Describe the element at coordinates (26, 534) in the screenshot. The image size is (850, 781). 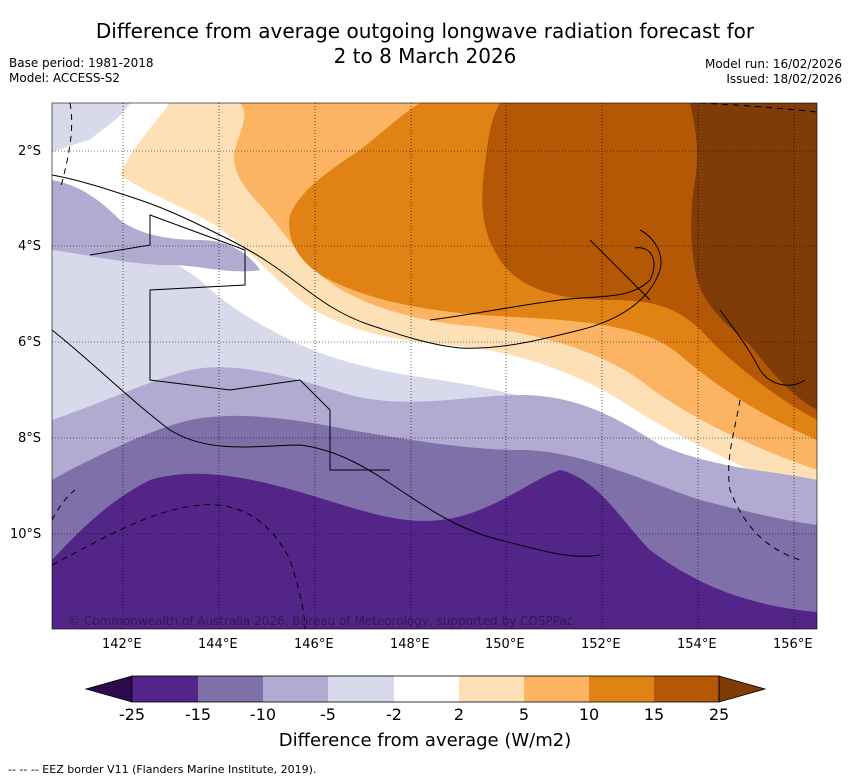
I see `lat-label-10s: 10°S` at that location.